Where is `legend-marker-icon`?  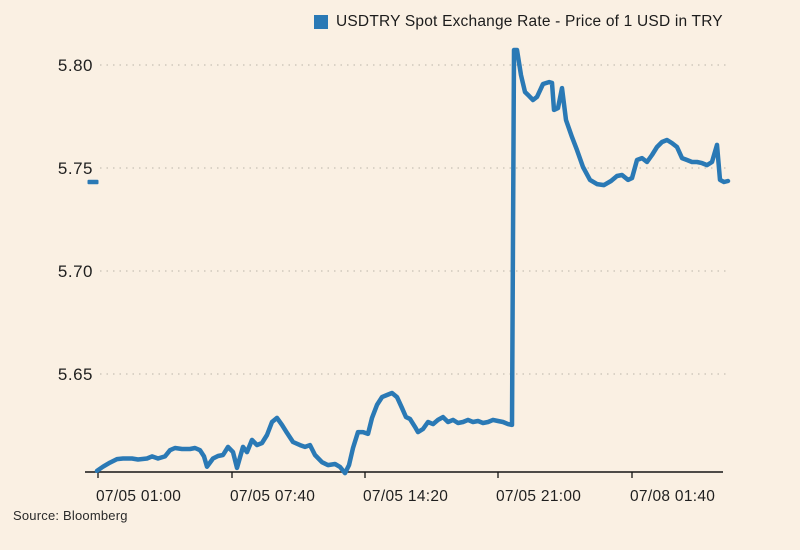 legend-marker-icon is located at coordinates (321, 22).